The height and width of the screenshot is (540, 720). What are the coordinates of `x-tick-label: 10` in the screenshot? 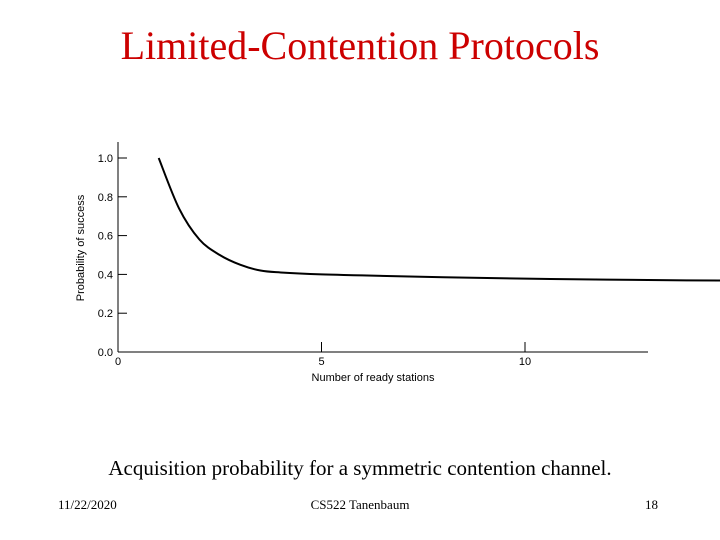 It's located at (525, 362).